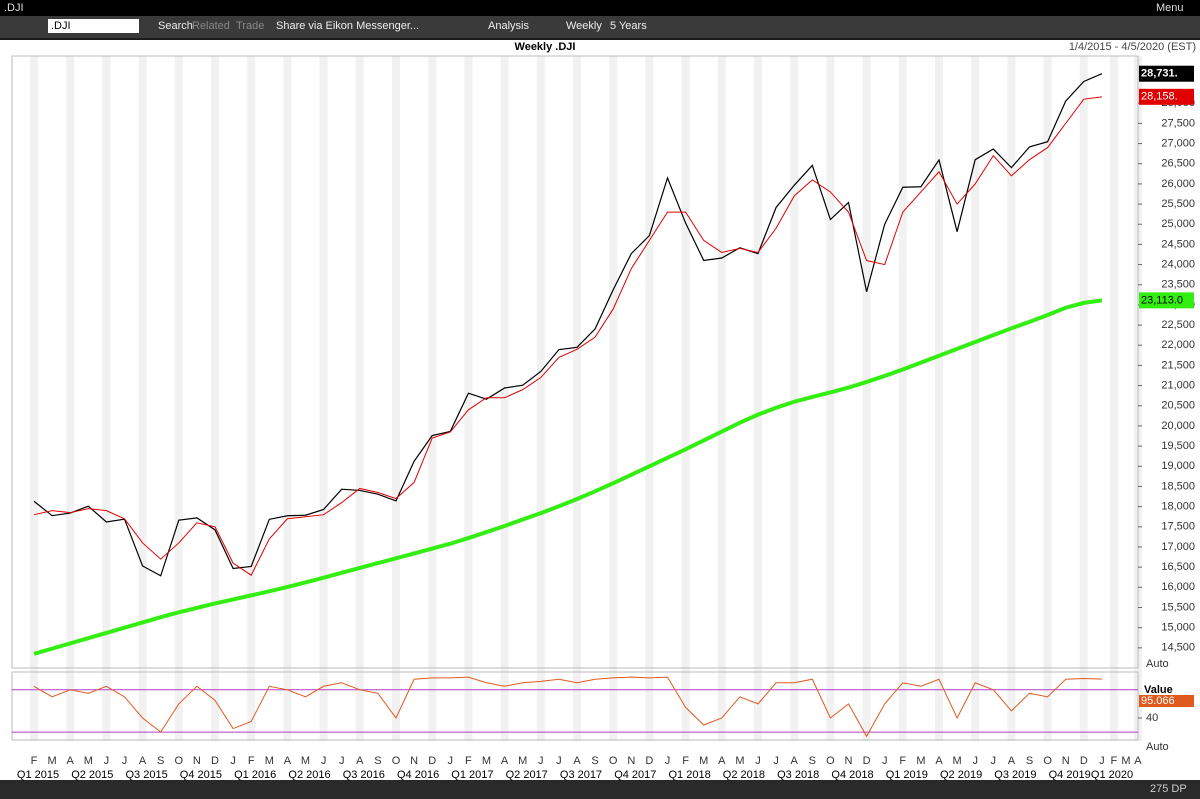 The width and height of the screenshot is (1200, 799). I want to click on quarter-label: Q3 2019, so click(1015, 775).